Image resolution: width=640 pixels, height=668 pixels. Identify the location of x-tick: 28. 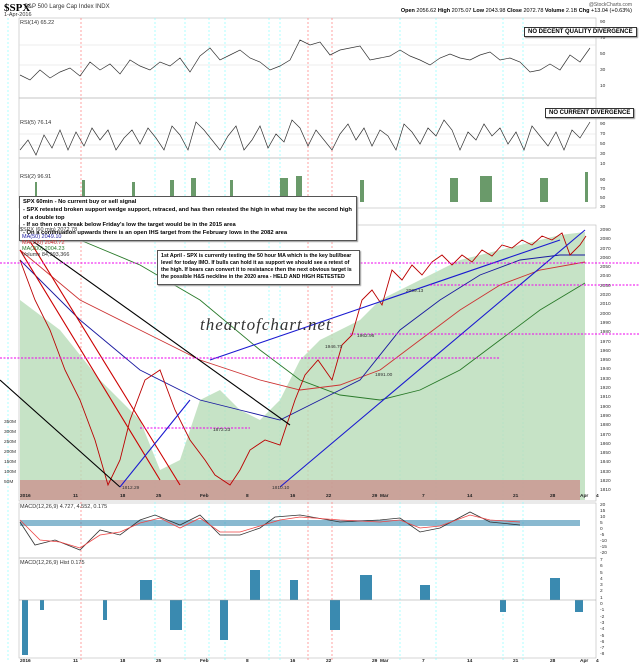
(553, 661).